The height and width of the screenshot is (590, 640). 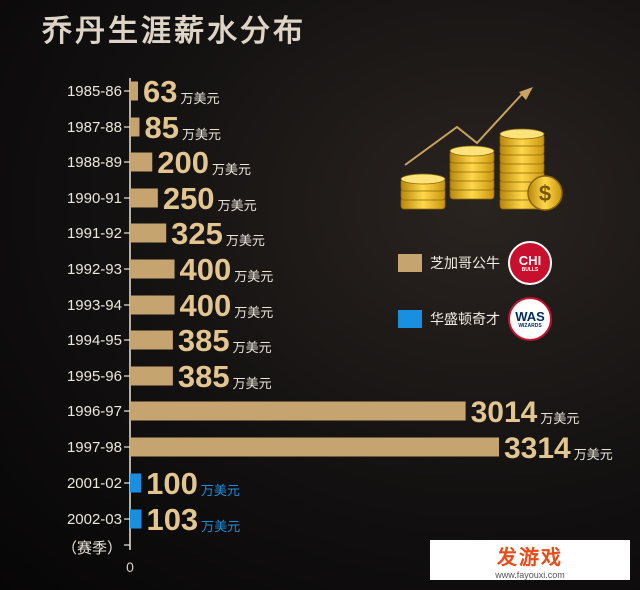 What do you see at coordinates (94, 305) in the screenshot?
I see `tick-label-season: 1993-94` at bounding box center [94, 305].